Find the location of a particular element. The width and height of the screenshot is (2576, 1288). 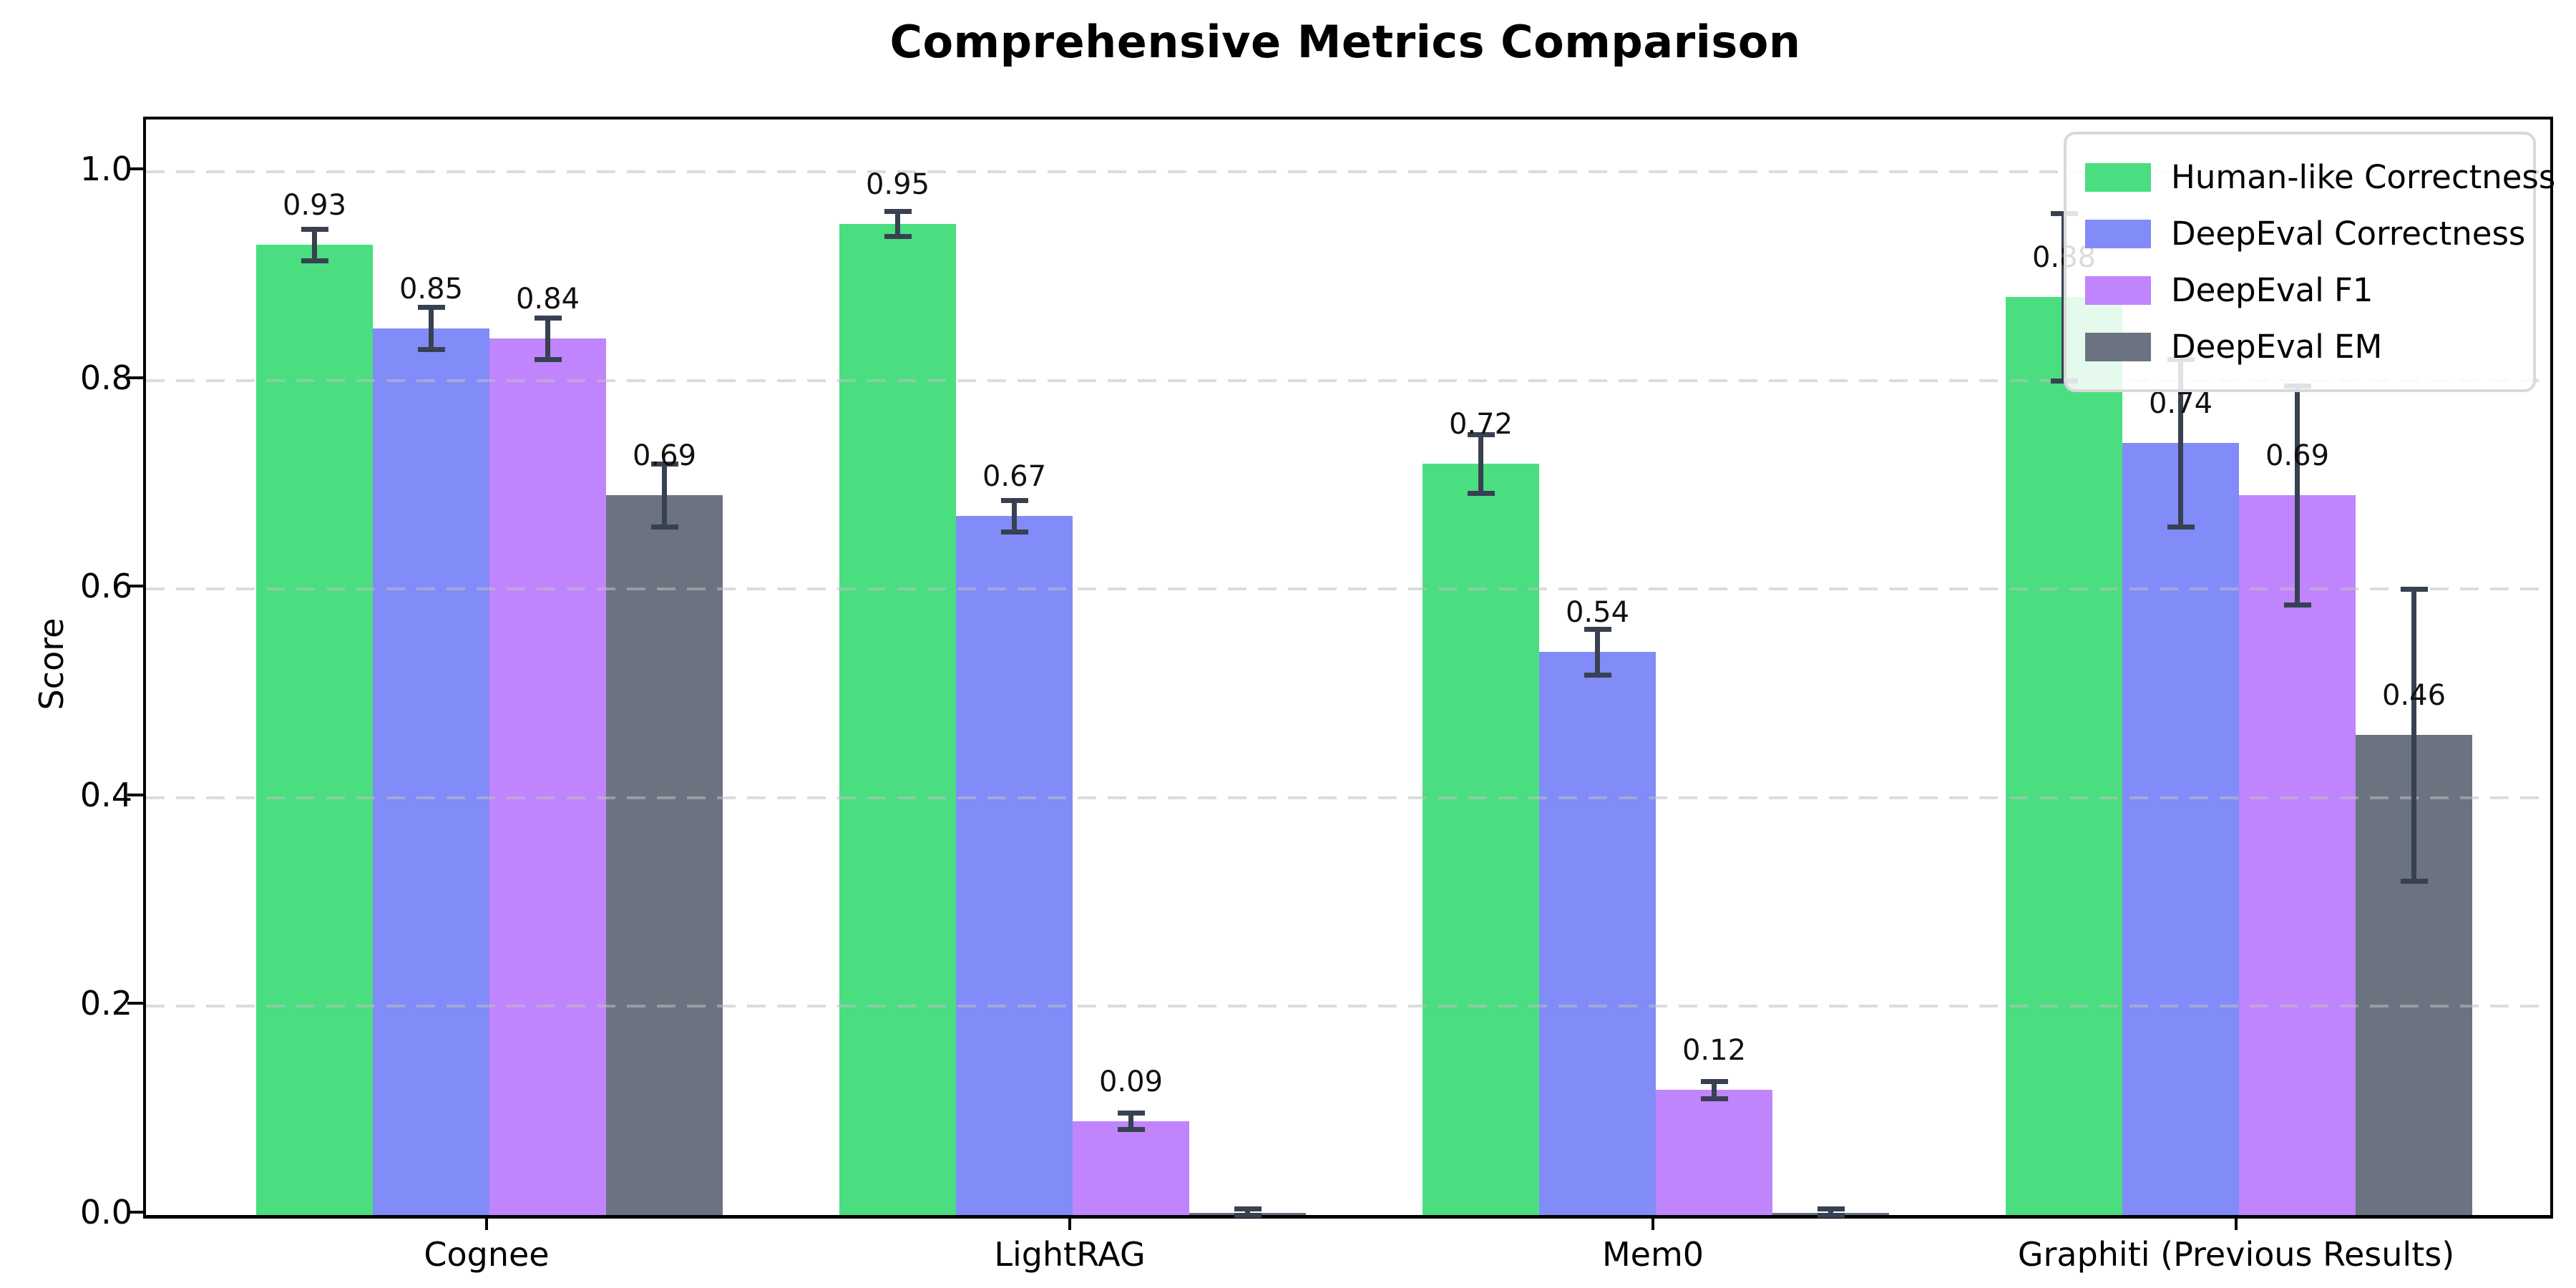

bar-value-label: 0.46 is located at coordinates (2413, 696).